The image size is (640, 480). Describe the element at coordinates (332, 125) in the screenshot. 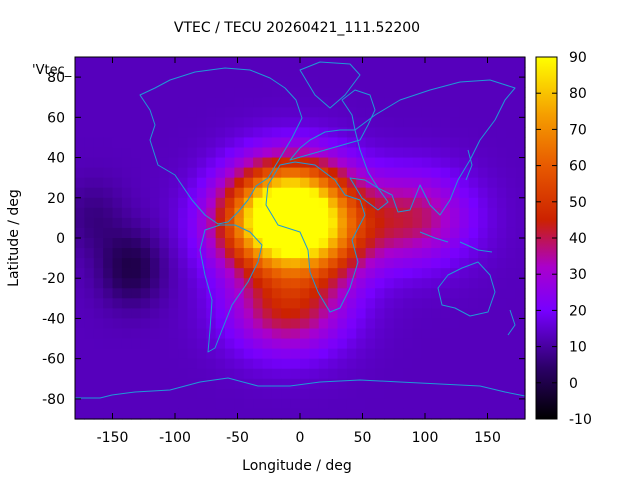

I see `coastline-europe` at that location.